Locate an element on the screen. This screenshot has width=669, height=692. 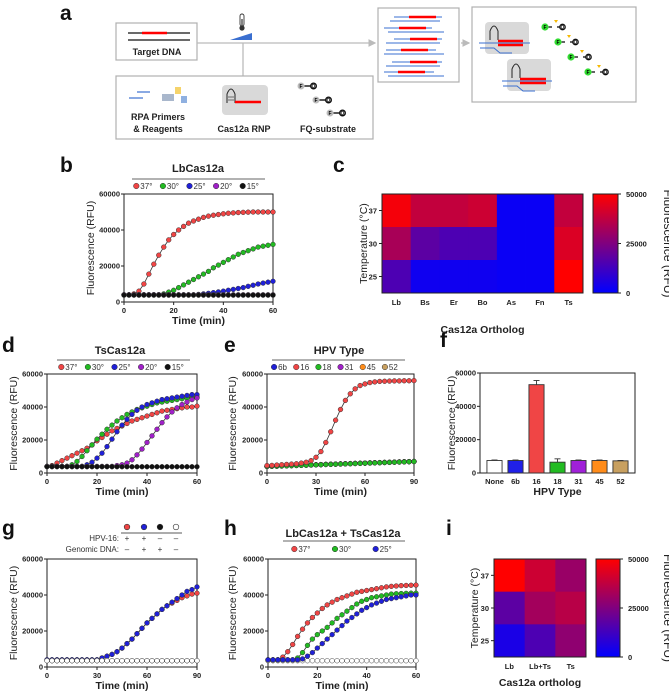
row-label: 37 is located at coordinates (373, 211).